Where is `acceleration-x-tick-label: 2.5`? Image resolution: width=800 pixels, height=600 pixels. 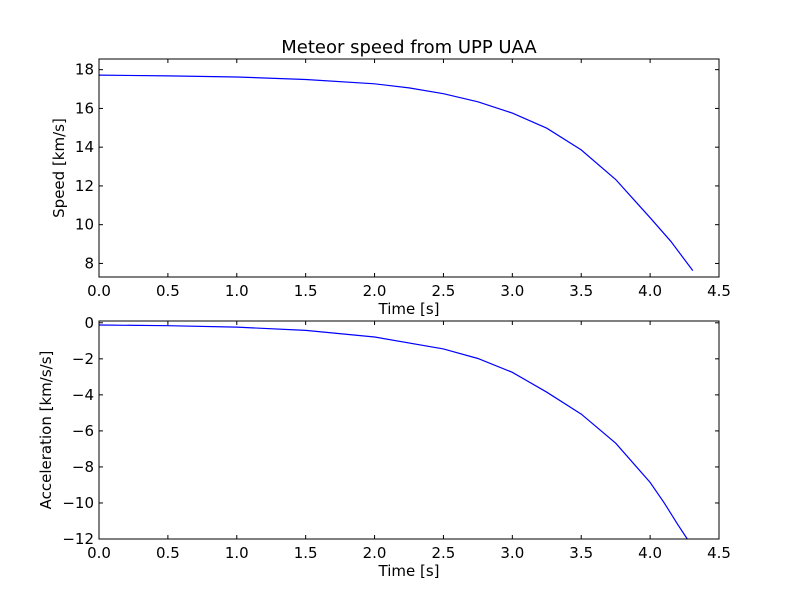
acceleration-x-tick-label: 2.5 is located at coordinates (444, 553).